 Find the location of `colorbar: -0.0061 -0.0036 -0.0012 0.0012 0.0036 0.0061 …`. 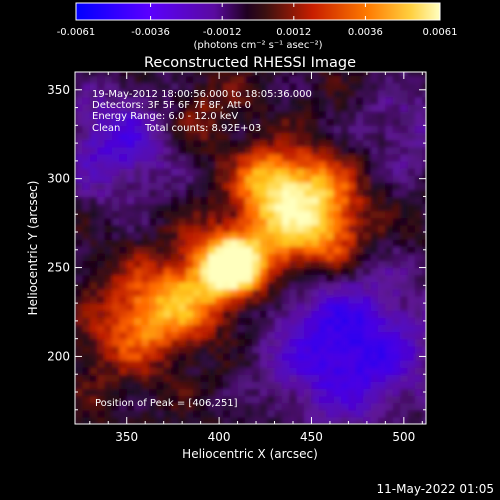

colorbar: -0.0061 -0.0036 -0.0012 0.0012 0.0036 0.0061 … is located at coordinates (257, 26).